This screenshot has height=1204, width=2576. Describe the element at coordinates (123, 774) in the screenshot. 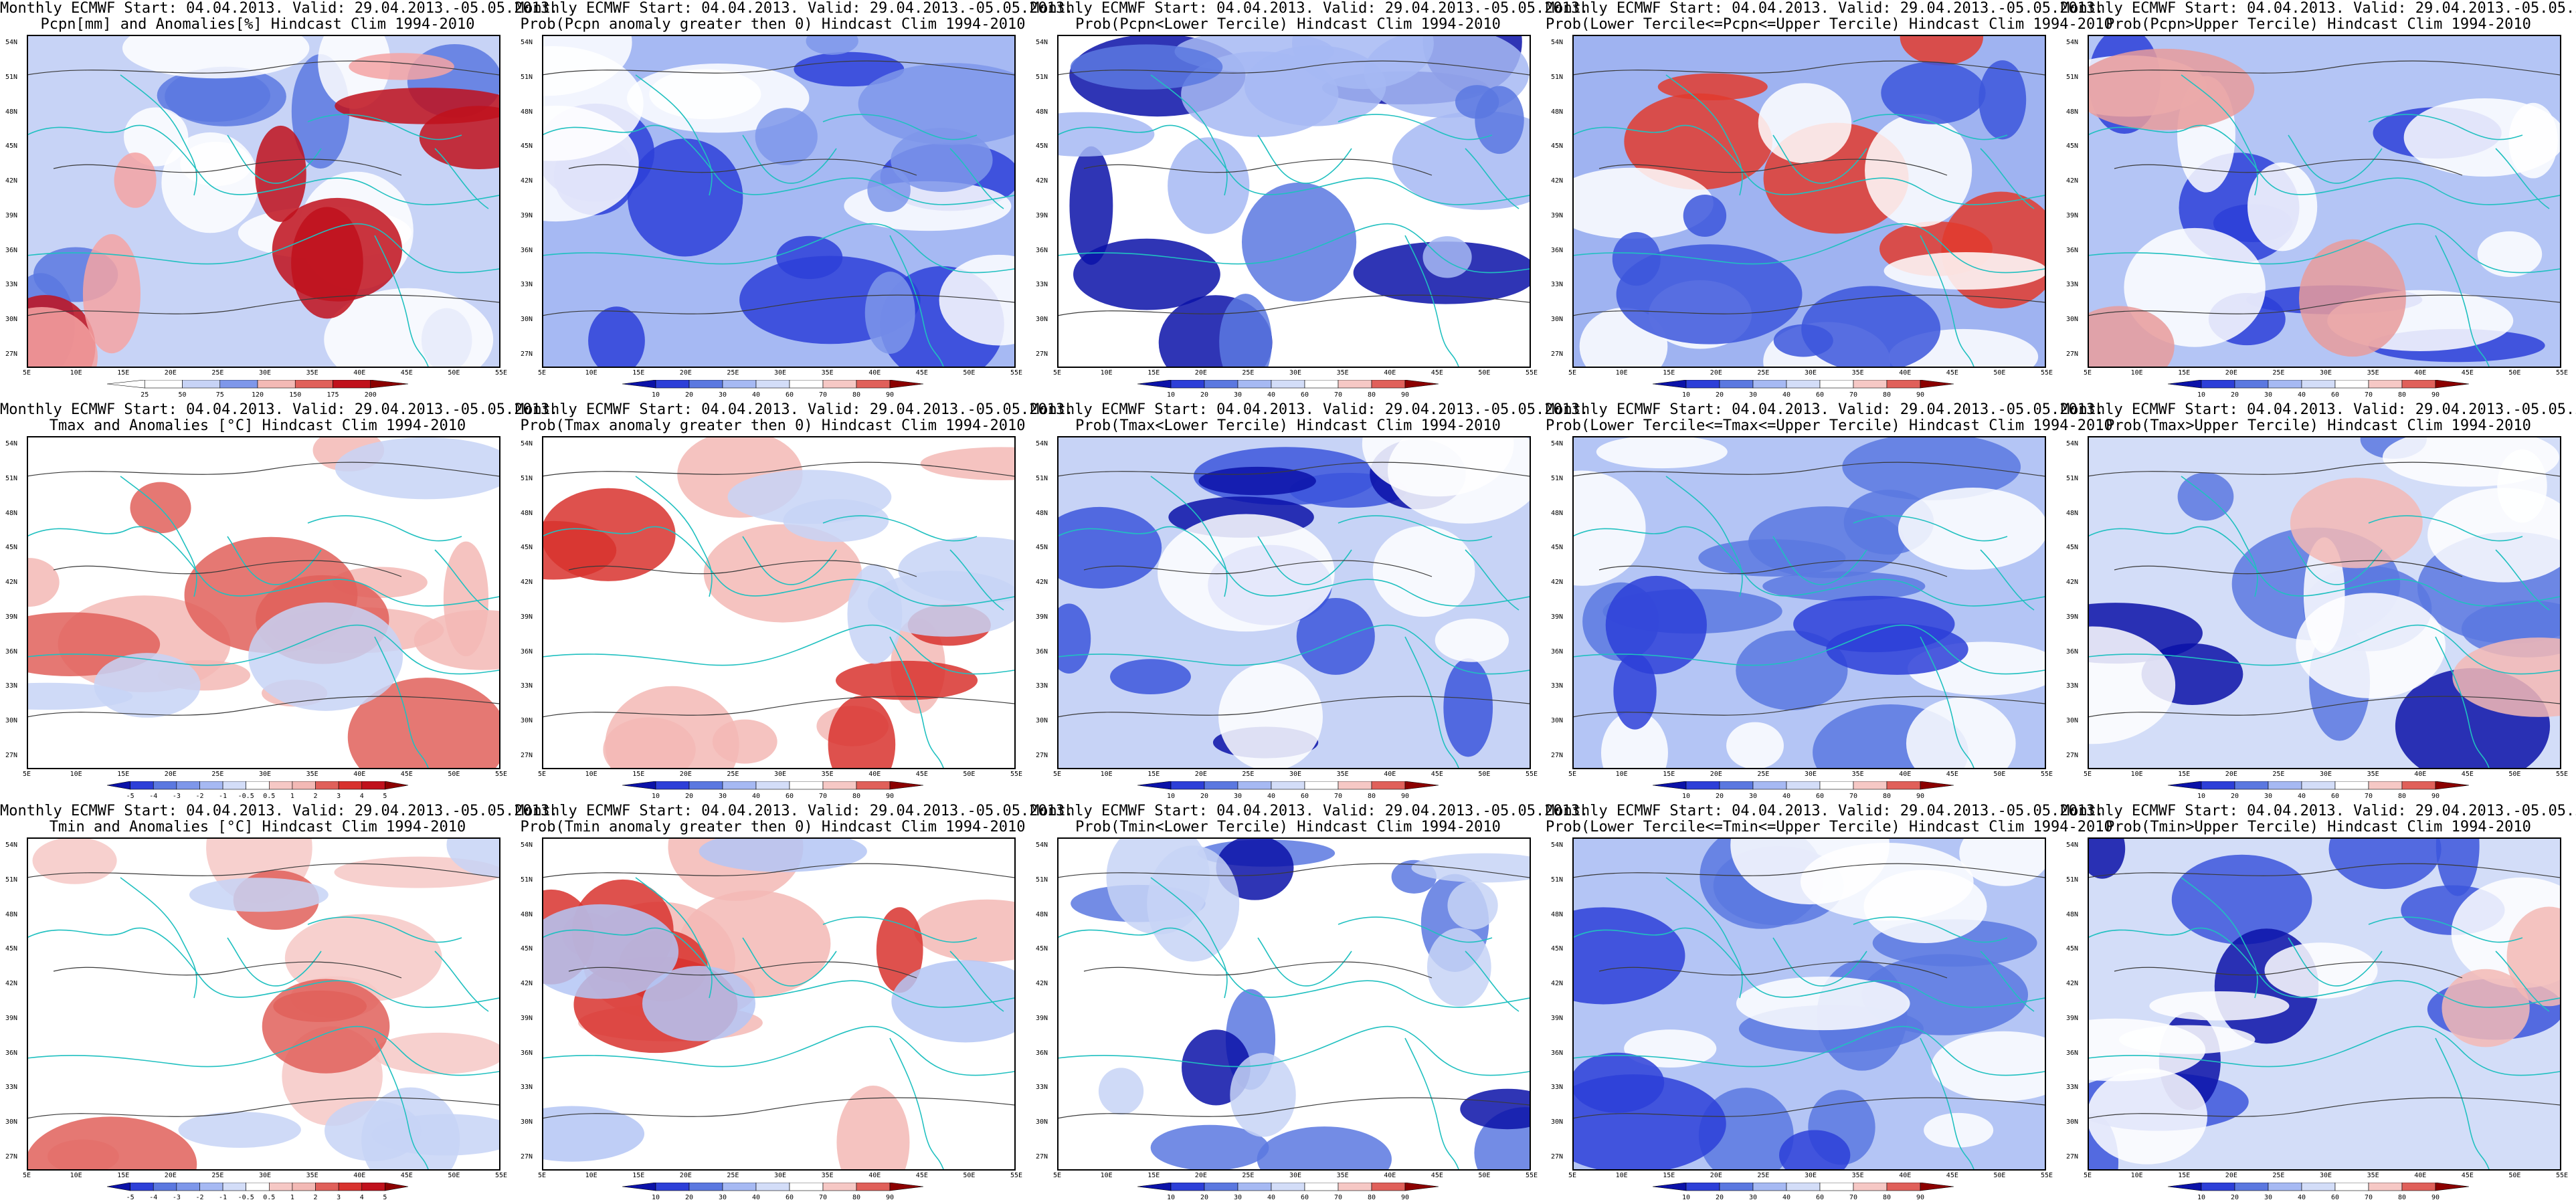

I see `longitude-tick-label: 15E` at that location.